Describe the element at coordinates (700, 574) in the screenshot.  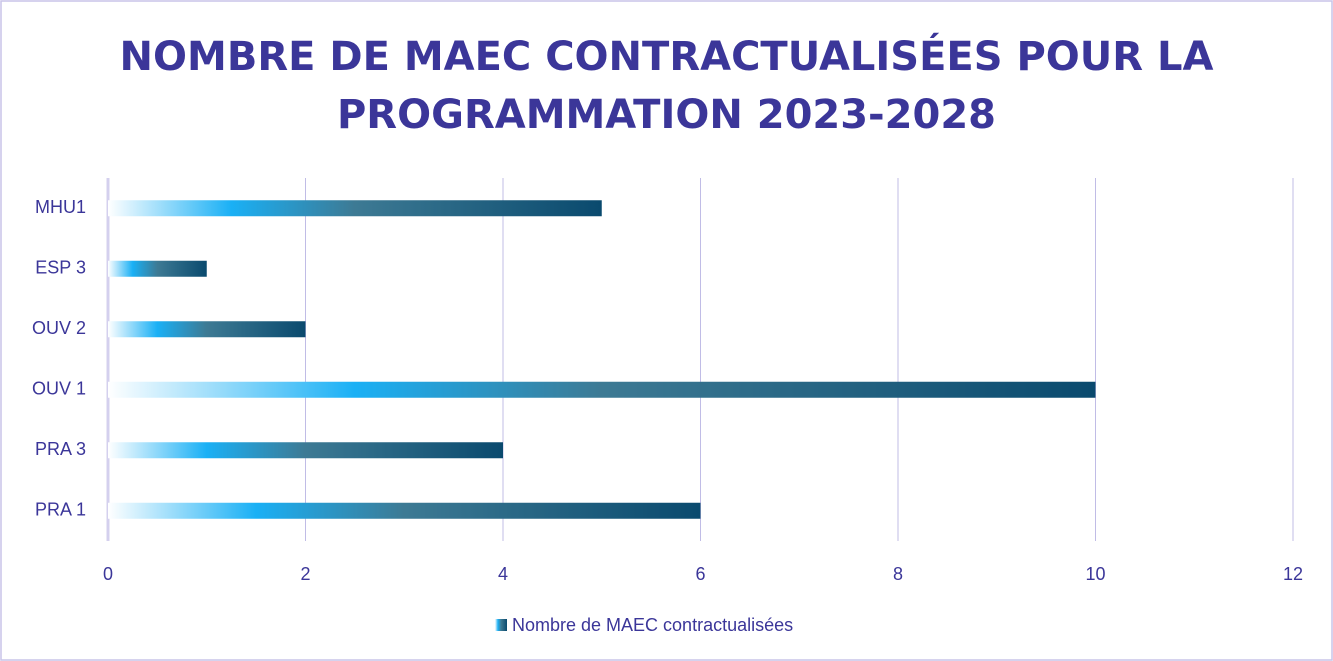
I see `x-tick-label: 6` at that location.